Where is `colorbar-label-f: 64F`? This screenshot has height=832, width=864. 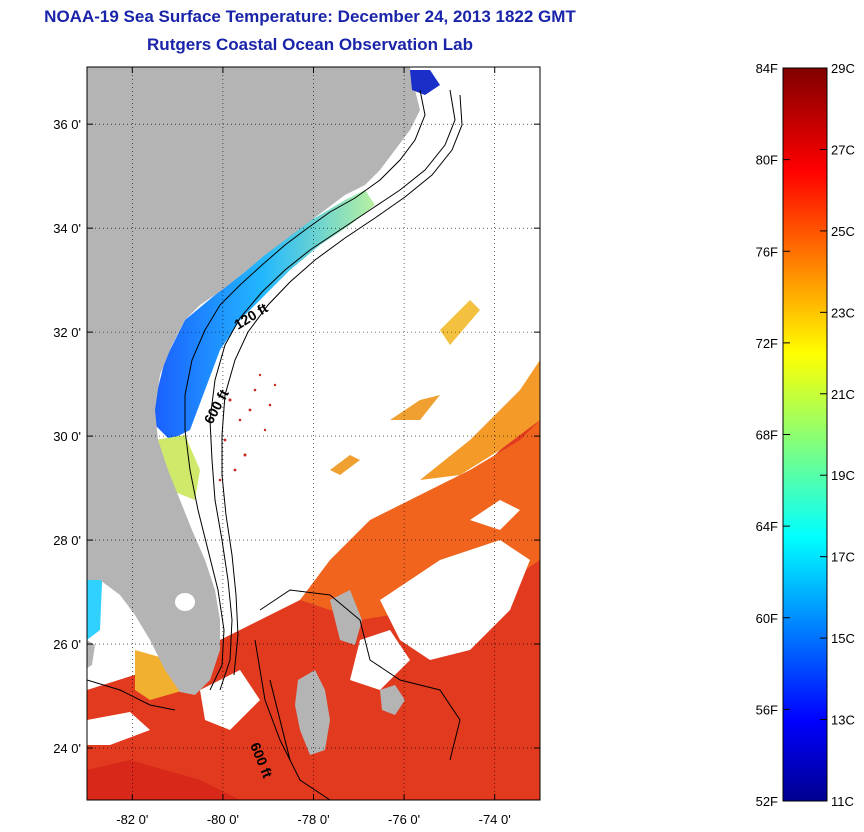
colorbar-label-f: 64F is located at coordinates (767, 526).